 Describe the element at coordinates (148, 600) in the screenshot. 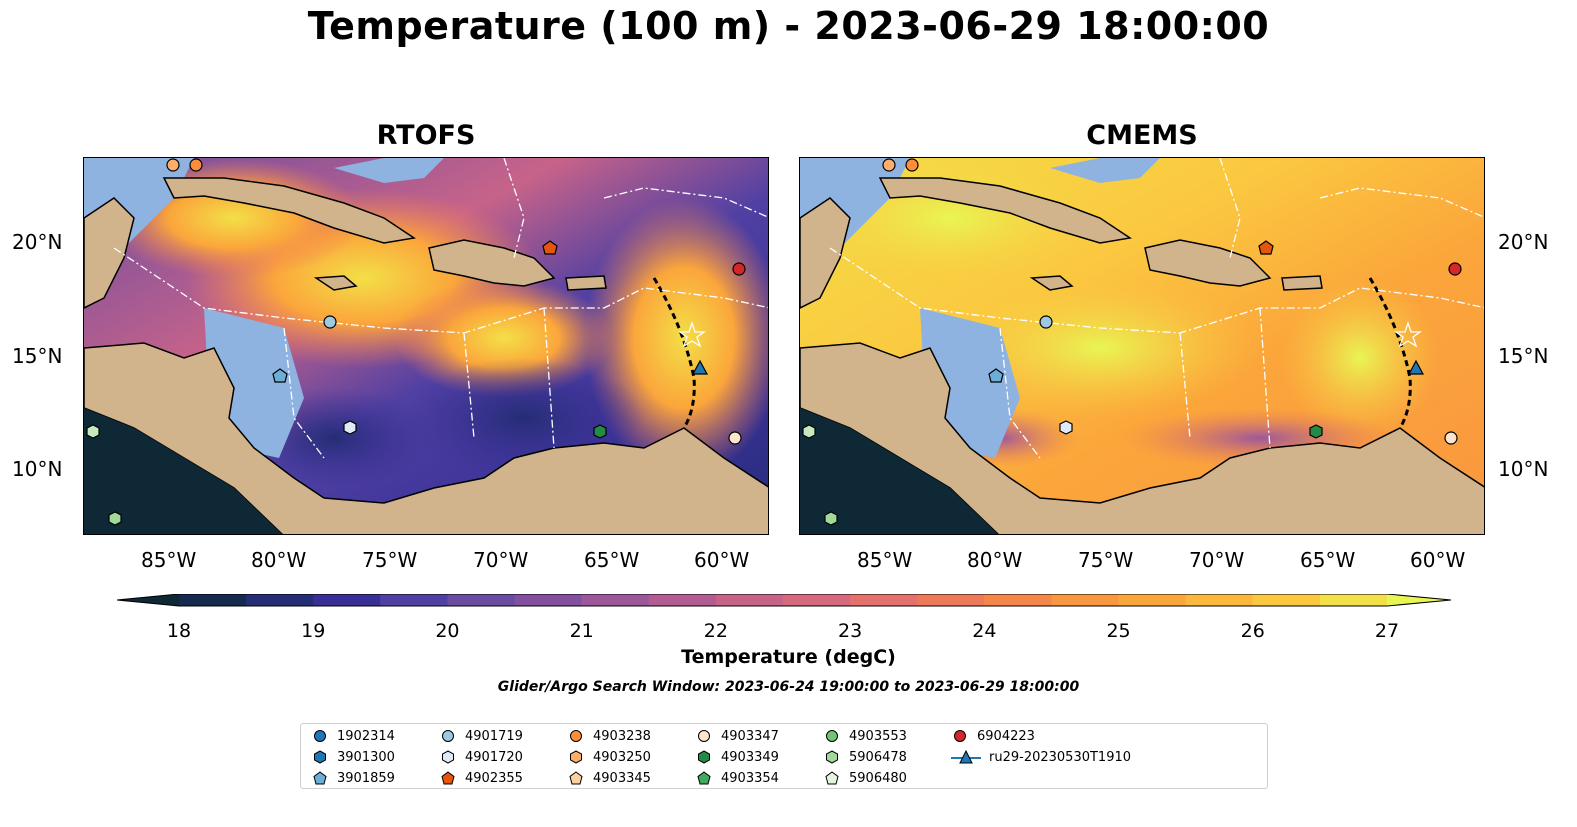

I see `colorbar-extend-min` at that location.